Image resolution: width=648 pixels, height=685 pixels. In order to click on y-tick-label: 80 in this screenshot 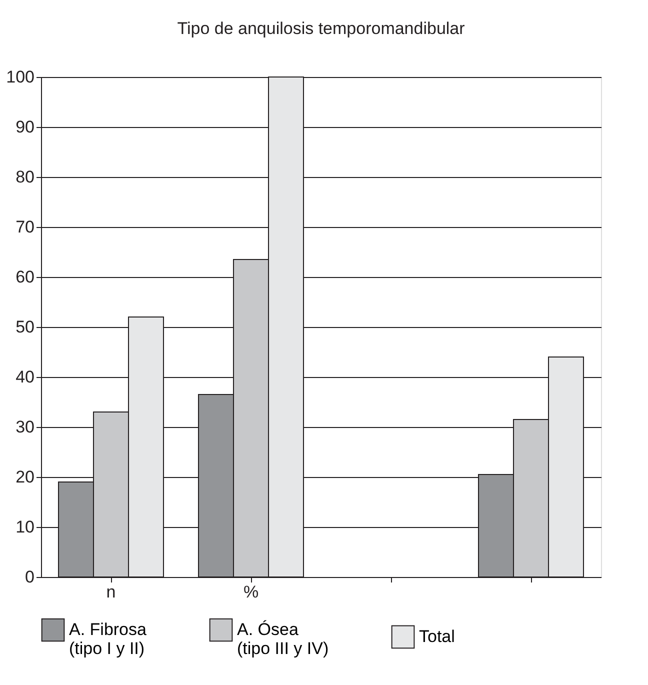, I will do `click(25, 177)`.